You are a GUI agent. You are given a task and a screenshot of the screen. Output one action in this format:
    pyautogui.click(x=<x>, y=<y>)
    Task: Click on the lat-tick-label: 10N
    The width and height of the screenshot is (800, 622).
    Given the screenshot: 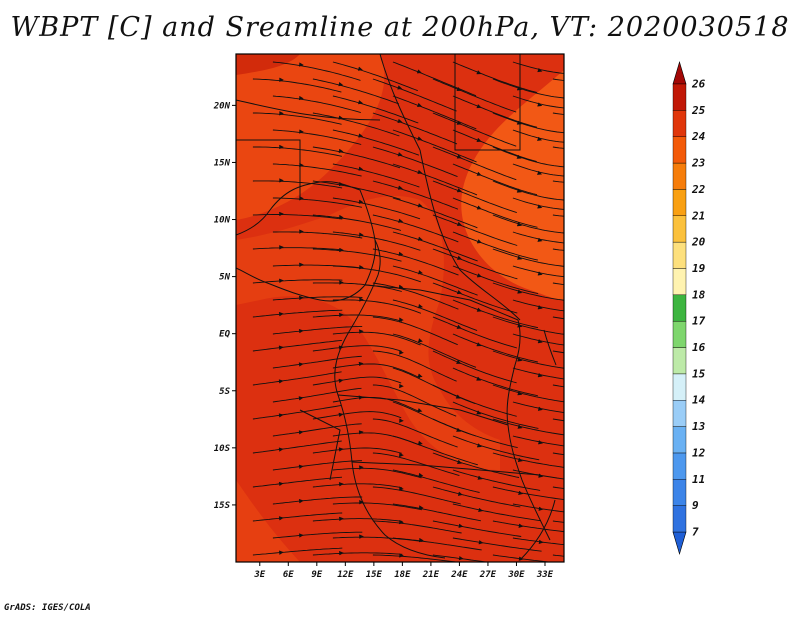 What is the action you would take?
    pyautogui.click(x=222, y=221)
    